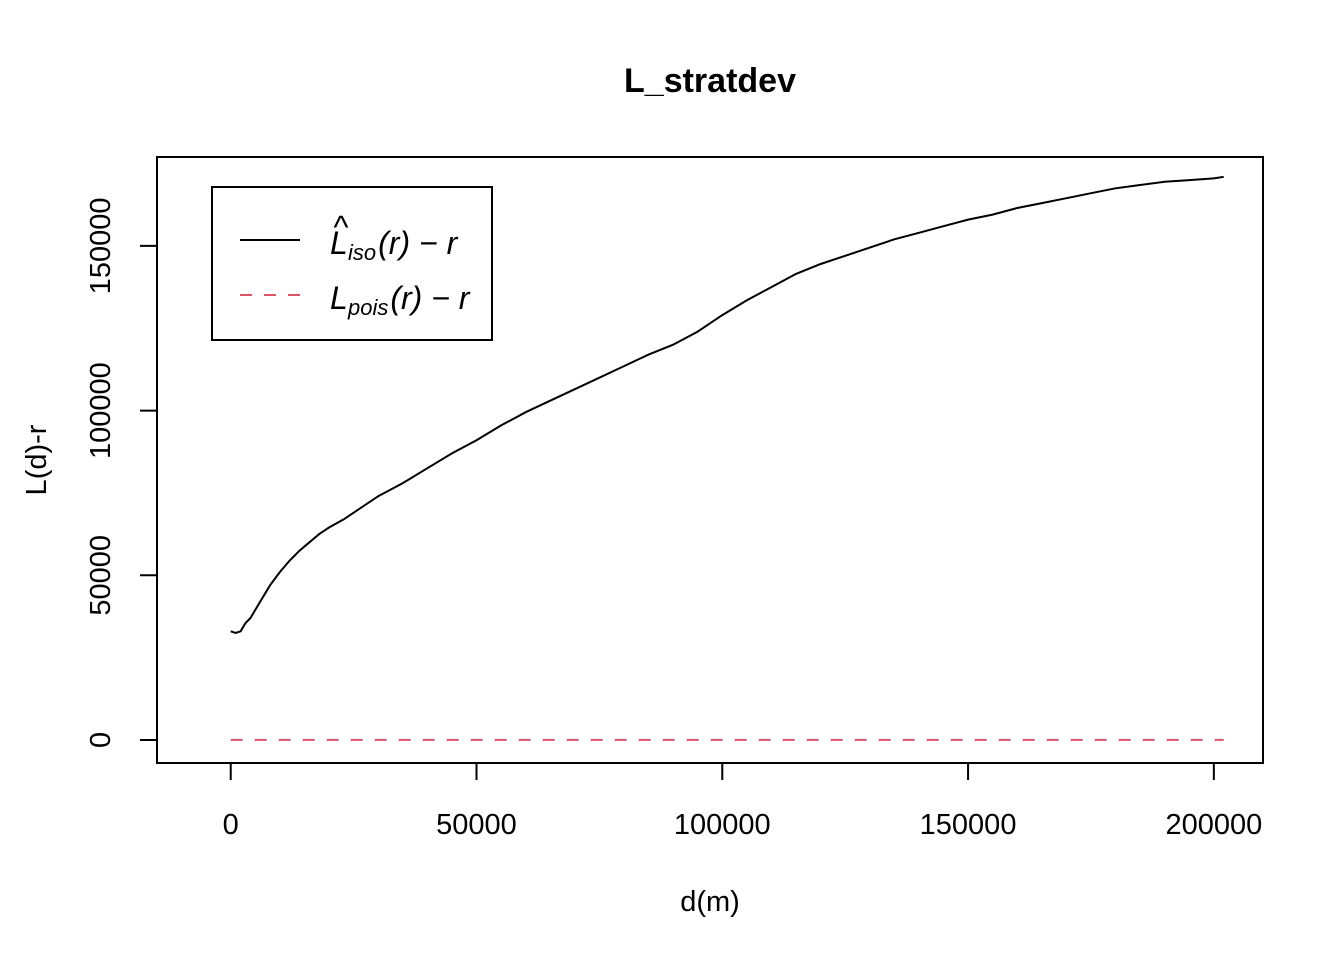  What do you see at coordinates (968, 825) in the screenshot?
I see `x-tick-label: 150000` at bounding box center [968, 825].